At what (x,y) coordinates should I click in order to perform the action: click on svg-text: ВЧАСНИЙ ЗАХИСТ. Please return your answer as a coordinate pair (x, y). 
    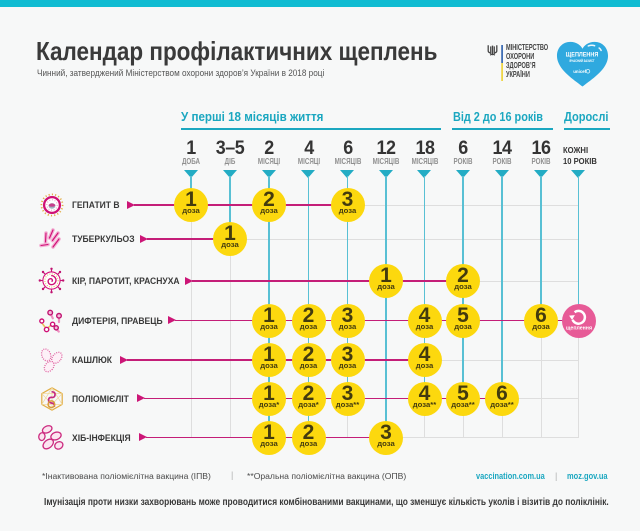
    Looking at the image, I should click on (583, 61).